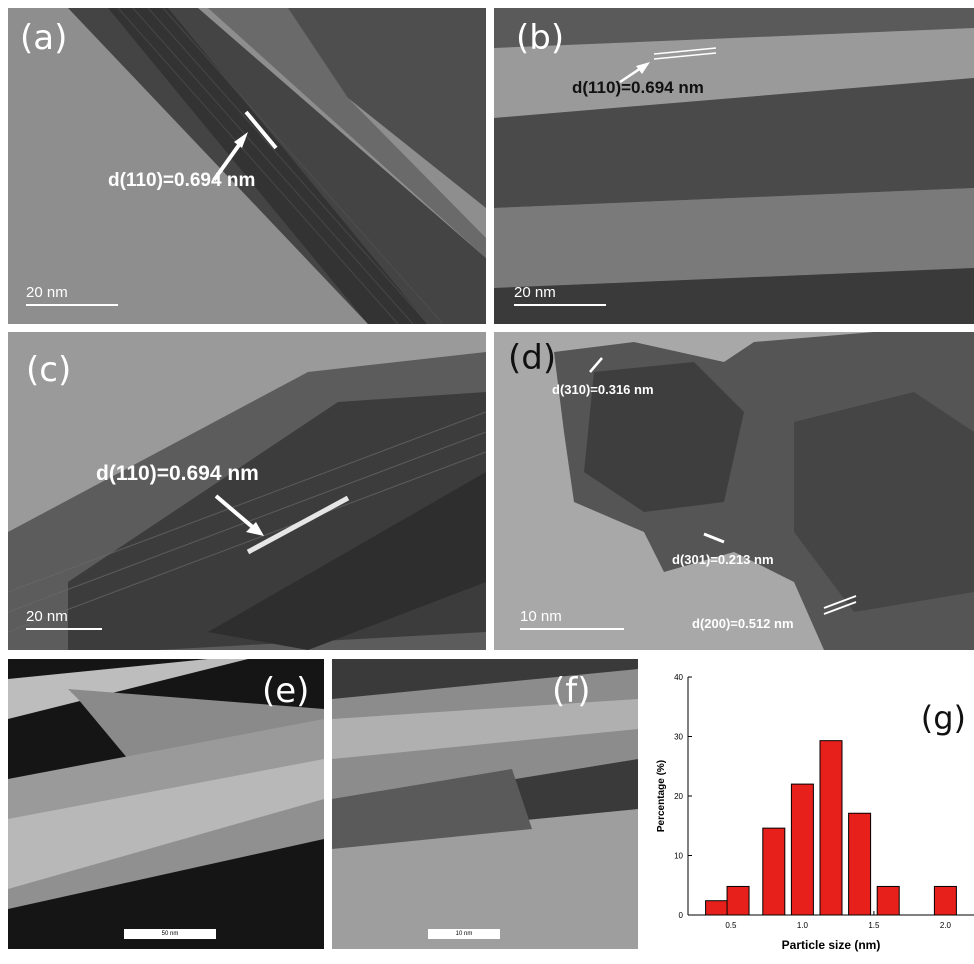 Image resolution: width=974 pixels, height=964 pixels. What do you see at coordinates (874, 925) in the screenshot?
I see `x-tick-label: 1.5` at bounding box center [874, 925].